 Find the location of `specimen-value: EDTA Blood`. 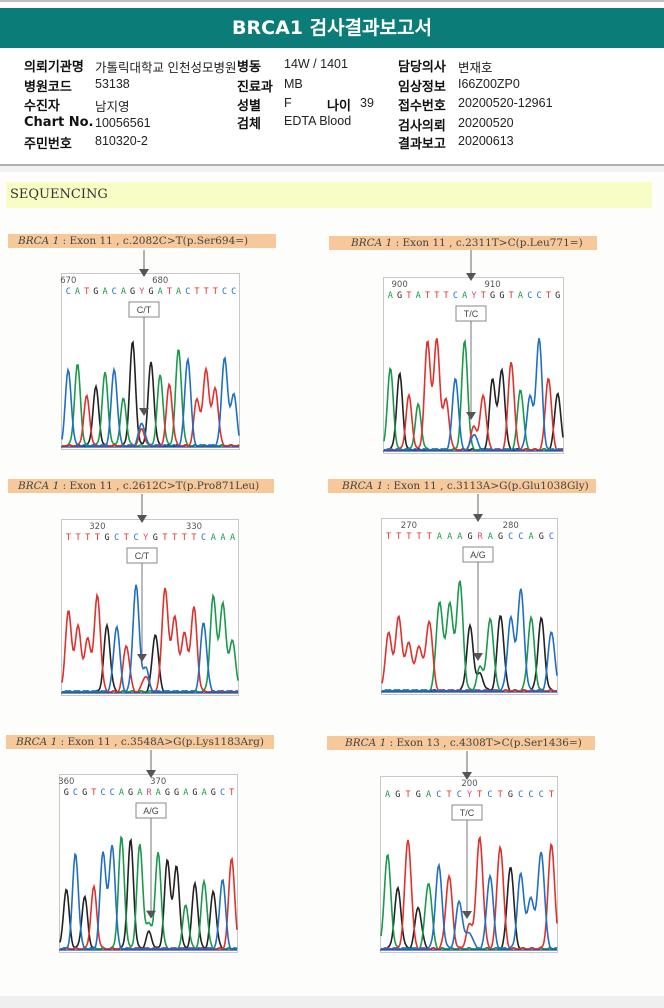

specimen-value: EDTA Blood is located at coordinates (318, 121).